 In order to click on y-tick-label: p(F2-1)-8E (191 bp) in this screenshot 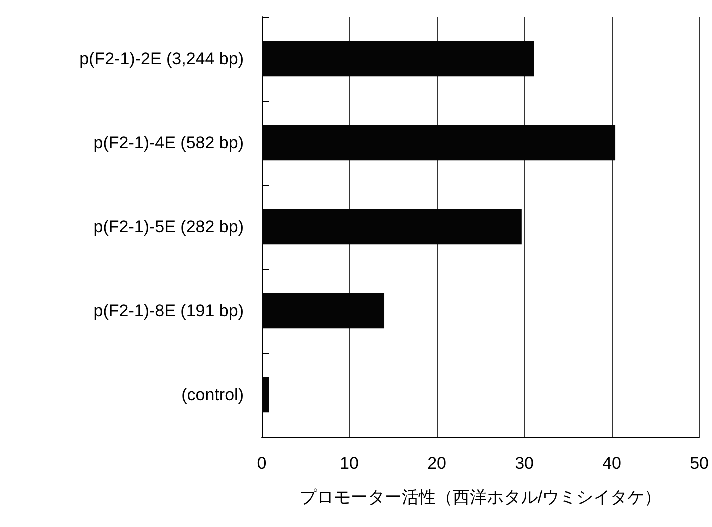, I will do `click(169, 311)`.